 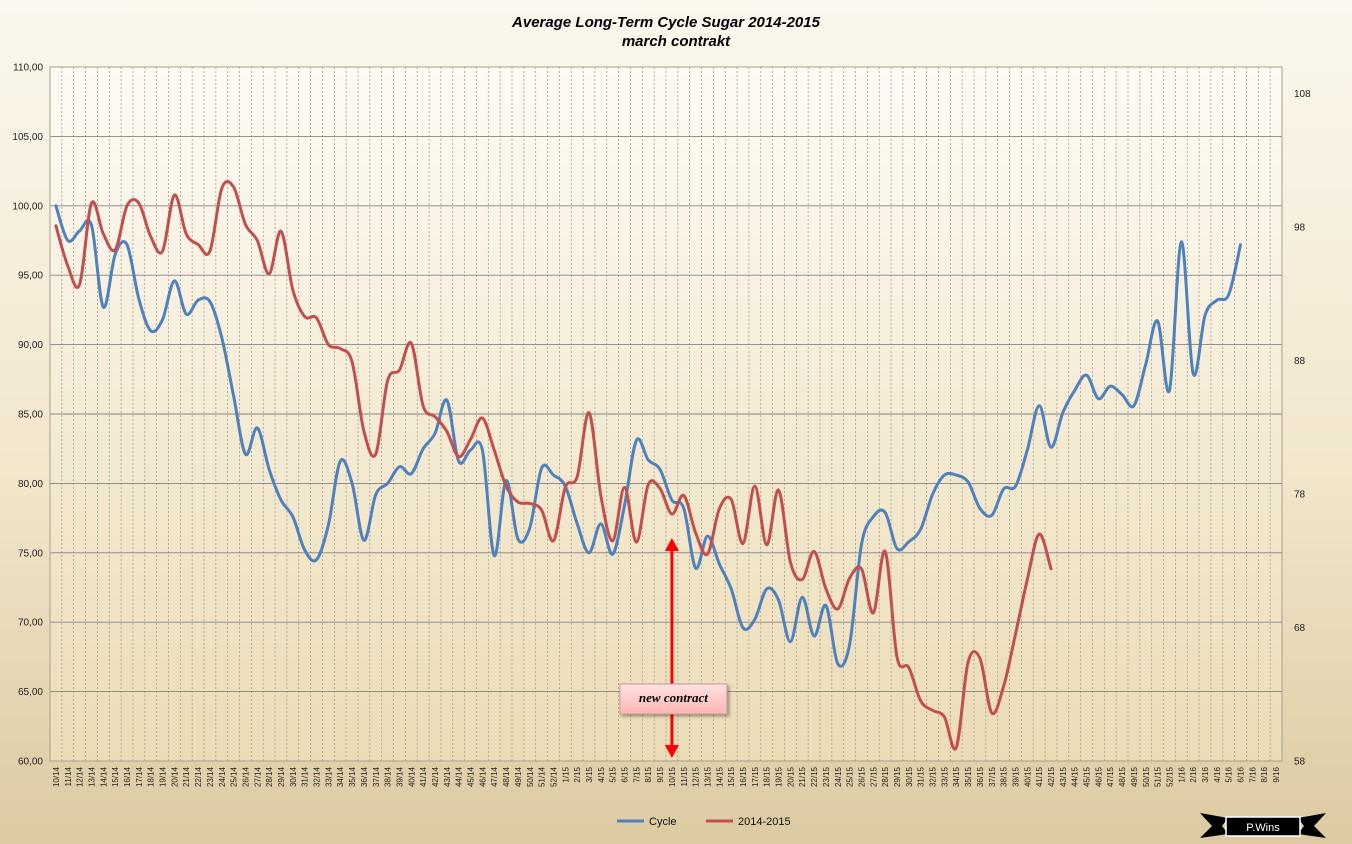 What do you see at coordinates (1051, 776) in the screenshot?
I see `x-tick-label: 42/15` at bounding box center [1051, 776].